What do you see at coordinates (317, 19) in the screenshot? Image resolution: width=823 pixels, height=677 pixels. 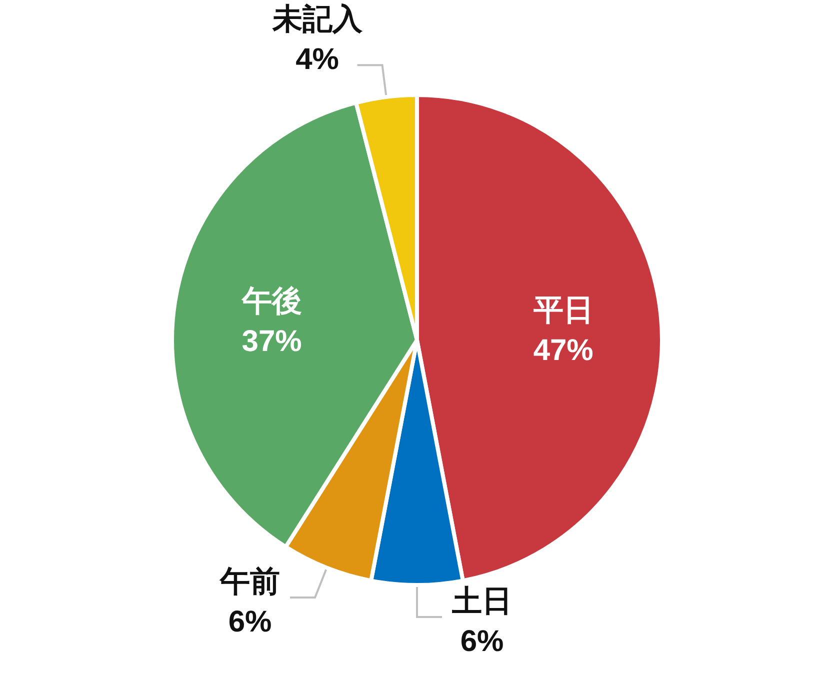 I see `slice-label: 未記入` at bounding box center [317, 19].